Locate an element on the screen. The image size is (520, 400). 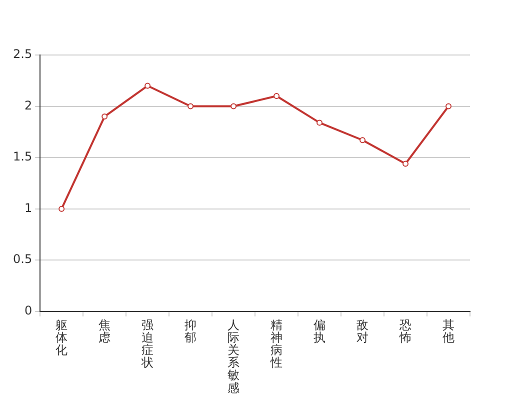
x-tick-label: 焦虑 is located at coordinates (104, 331).